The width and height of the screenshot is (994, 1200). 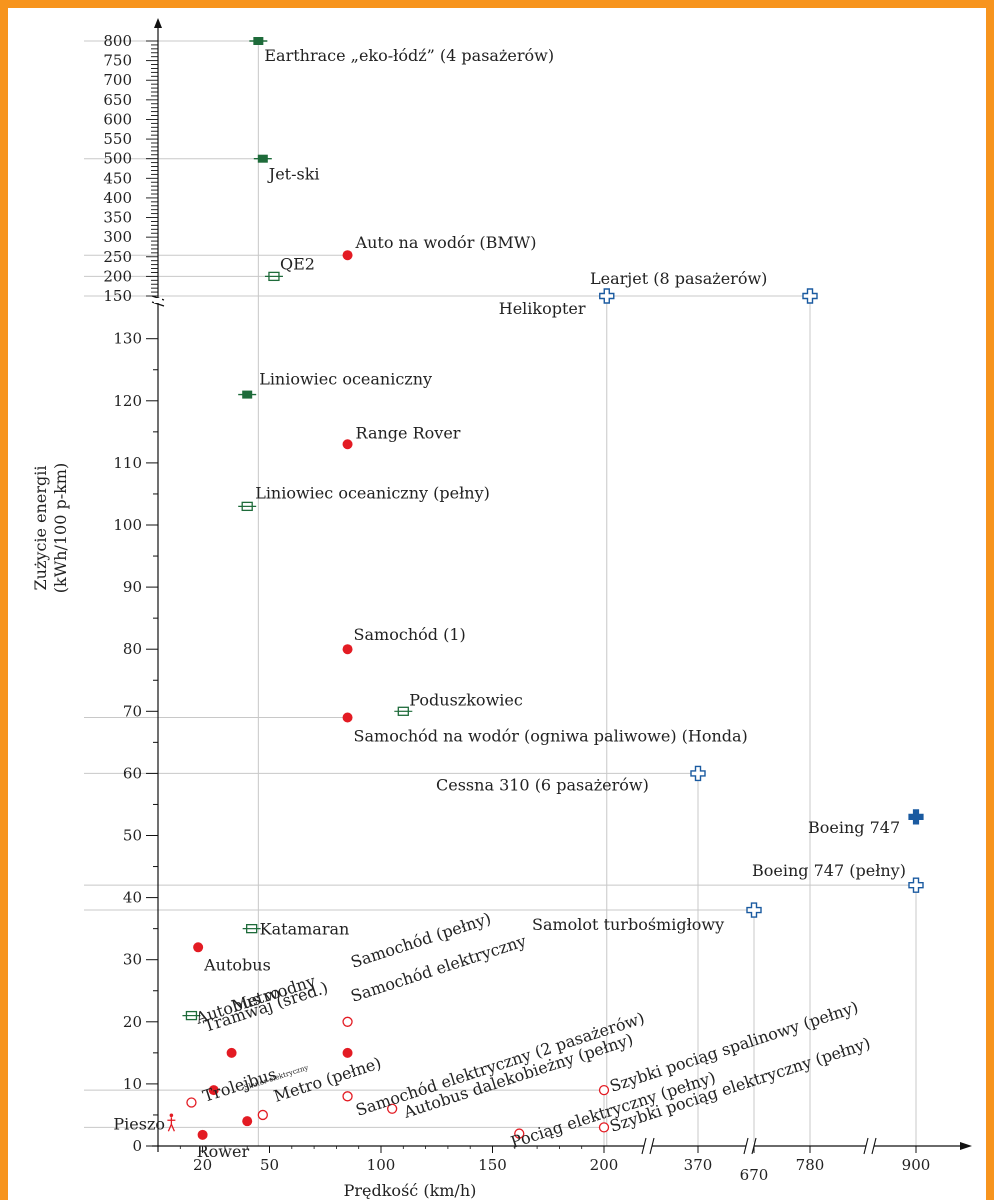 I want to click on y-tick-label: 130, so click(x=127, y=339).